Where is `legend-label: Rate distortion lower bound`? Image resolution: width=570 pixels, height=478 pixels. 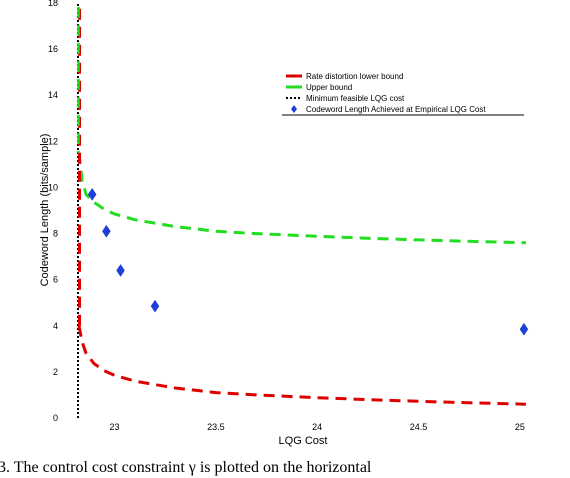 legend-label: Rate distortion lower bound is located at coordinates (354, 76).